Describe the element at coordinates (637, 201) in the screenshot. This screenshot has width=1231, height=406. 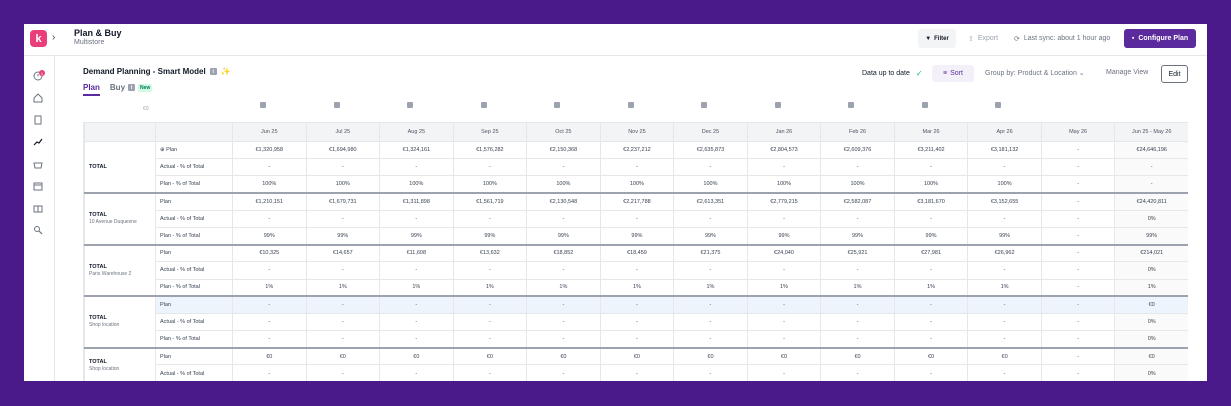
I see `table-cell: €2,217,788` at that location.